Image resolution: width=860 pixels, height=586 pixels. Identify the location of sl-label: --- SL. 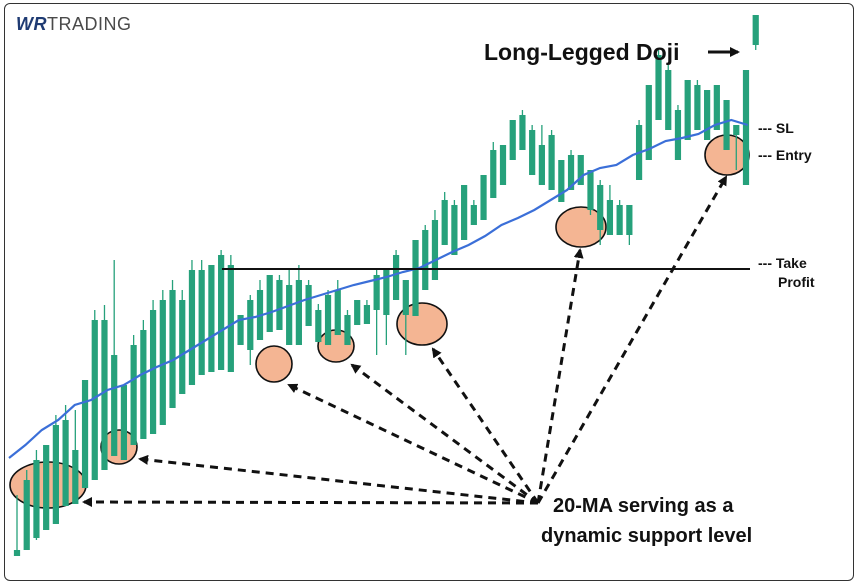
(776, 128).